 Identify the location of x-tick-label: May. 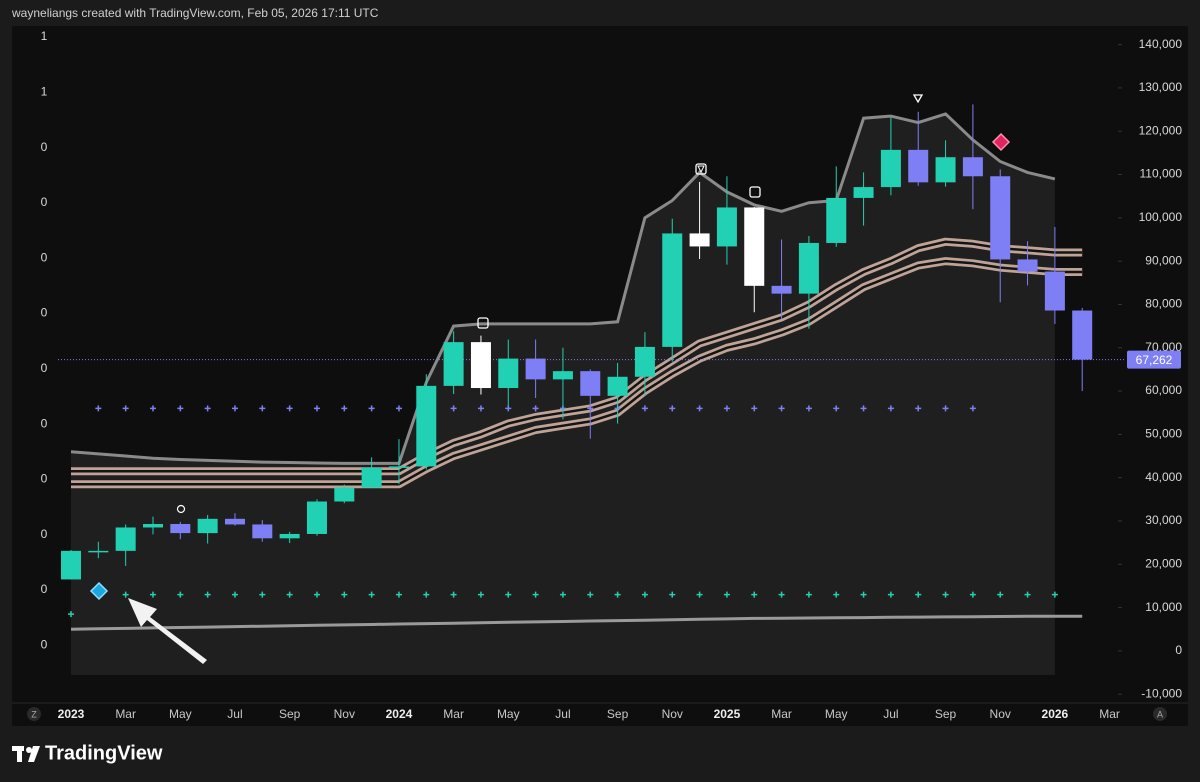
(508, 714).